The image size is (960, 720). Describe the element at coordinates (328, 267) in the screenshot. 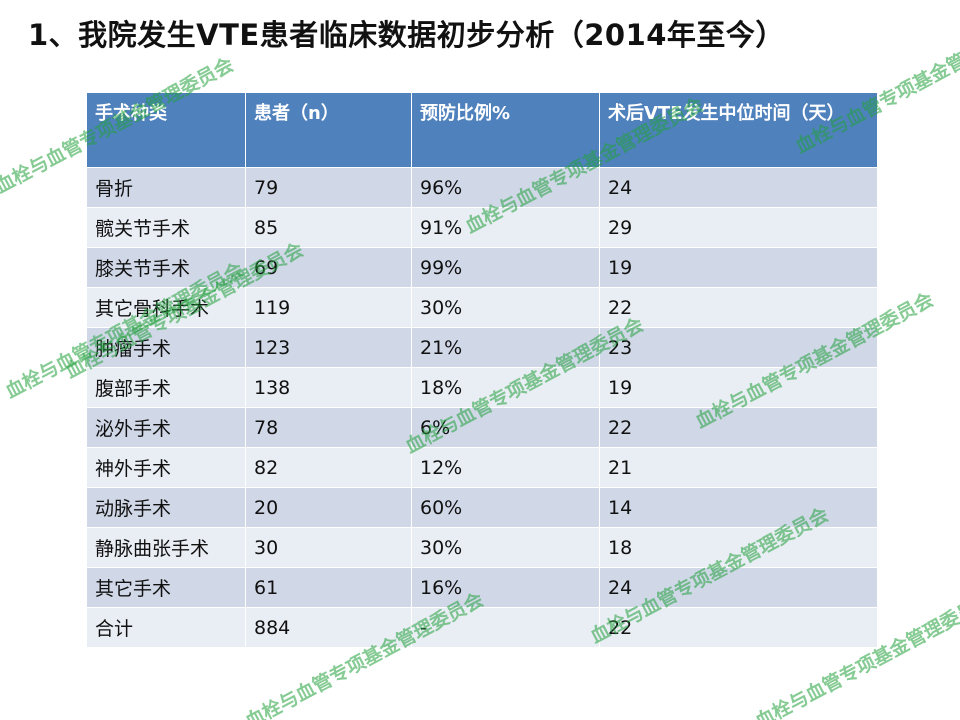

I see `cell-patients: 69` at that location.